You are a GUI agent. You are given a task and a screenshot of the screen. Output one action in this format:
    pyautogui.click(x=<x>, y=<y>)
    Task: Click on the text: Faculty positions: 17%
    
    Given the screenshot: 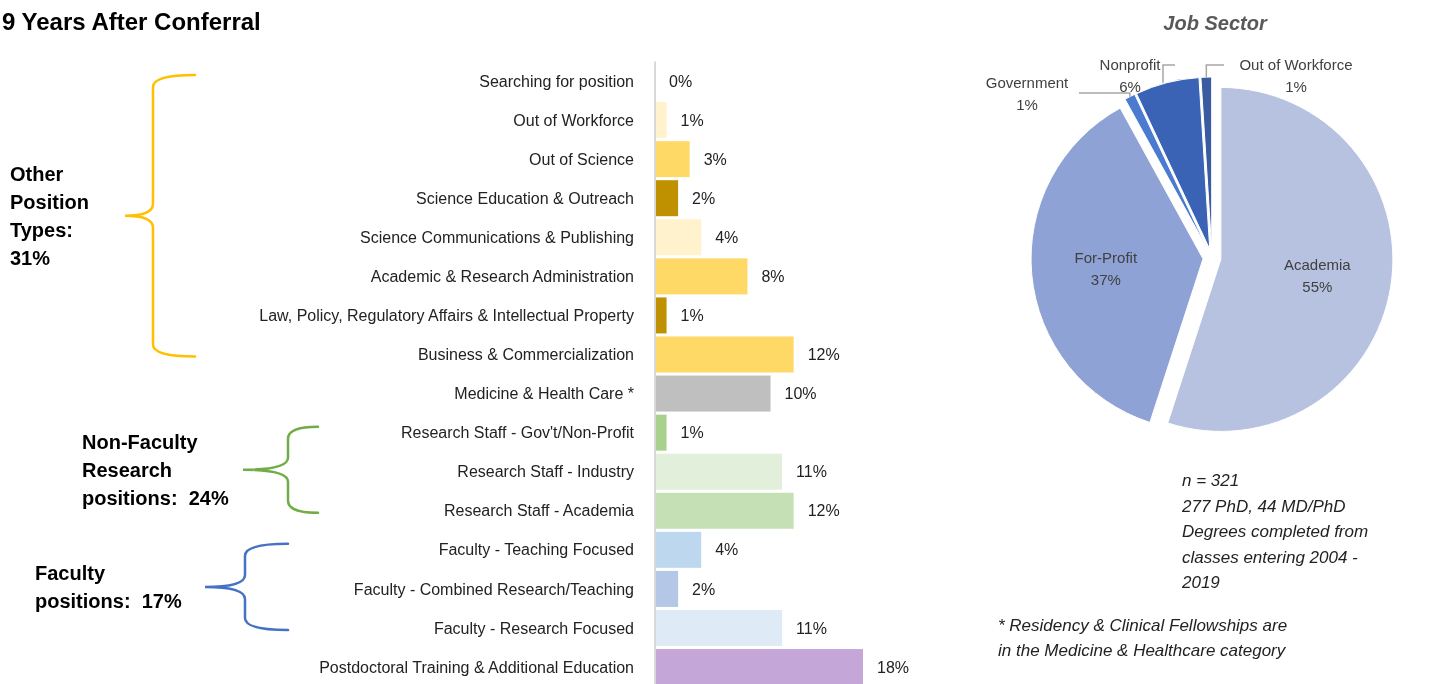 What is the action you would take?
    pyautogui.click(x=108, y=586)
    